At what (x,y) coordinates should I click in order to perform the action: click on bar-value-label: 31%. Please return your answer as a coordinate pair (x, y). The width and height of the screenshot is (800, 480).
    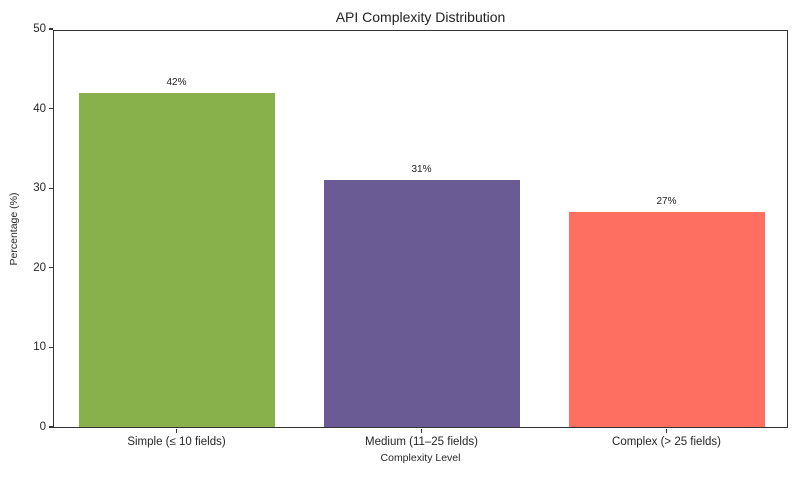
    Looking at the image, I should click on (421, 170).